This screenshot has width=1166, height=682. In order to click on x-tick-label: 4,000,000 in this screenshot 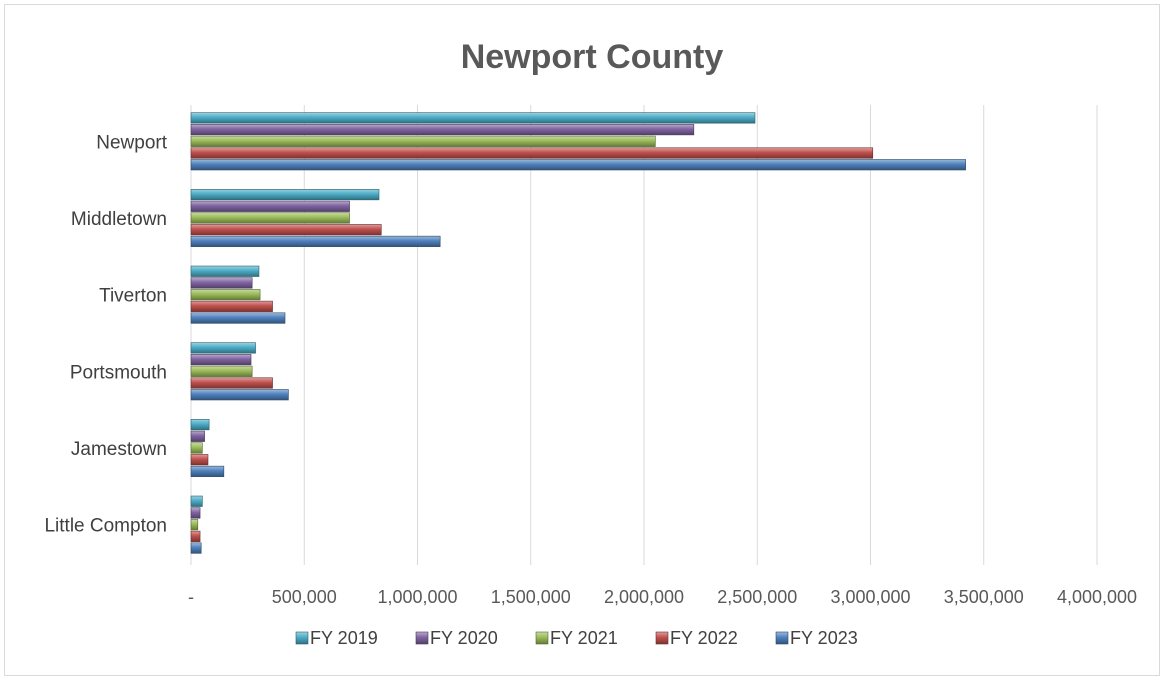, I will do `click(1097, 597)`.